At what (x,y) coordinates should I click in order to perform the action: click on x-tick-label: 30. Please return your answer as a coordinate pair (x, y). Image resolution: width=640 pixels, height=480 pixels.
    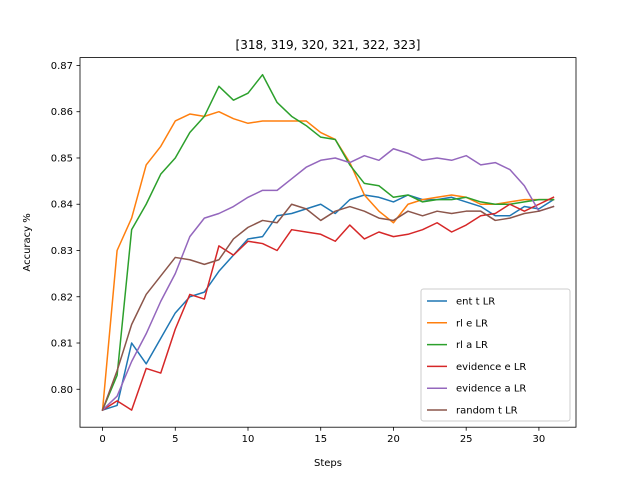
    Looking at the image, I should click on (539, 439).